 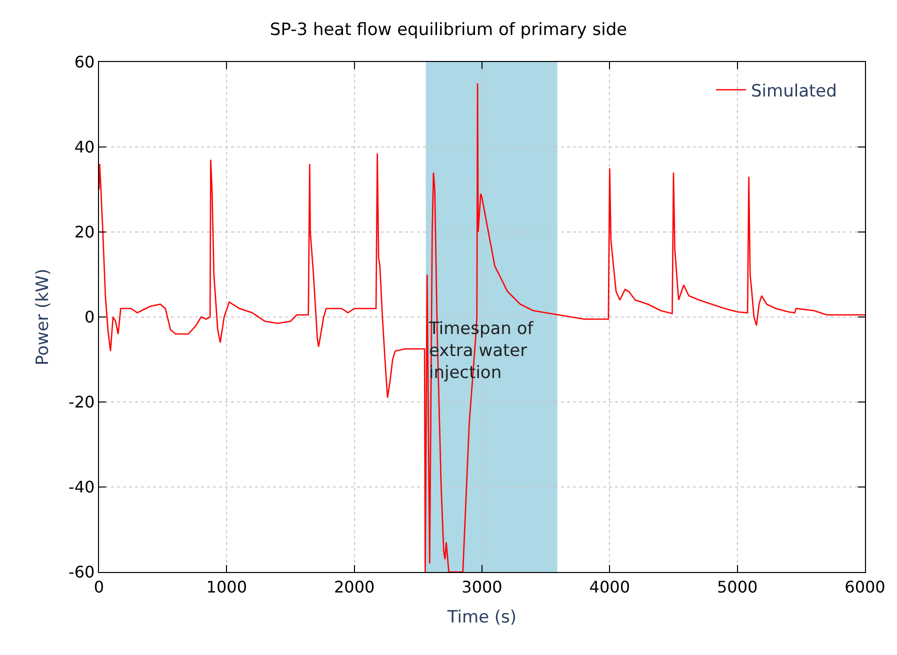 What do you see at coordinates (481, 618) in the screenshot?
I see `x-axis-title: Time (s)` at bounding box center [481, 618].